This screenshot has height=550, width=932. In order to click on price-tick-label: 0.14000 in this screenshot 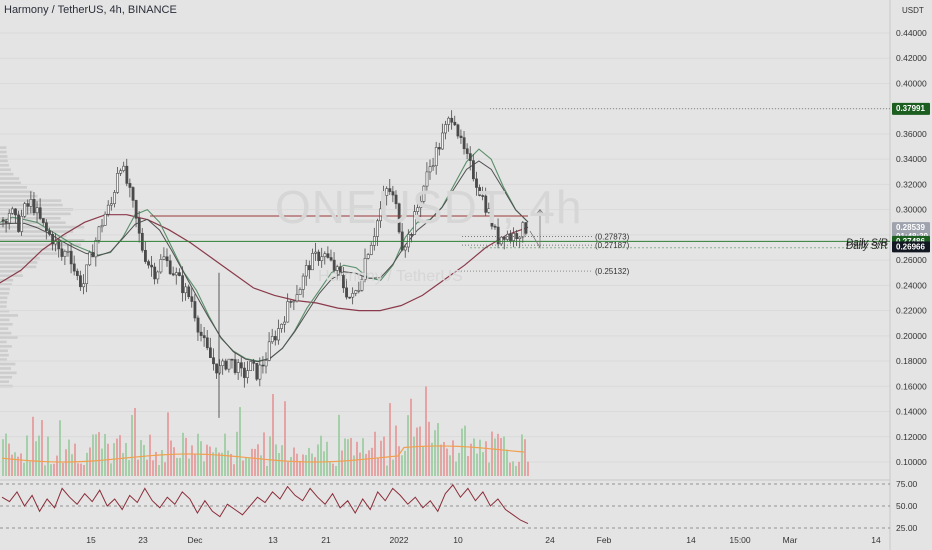, I will do `click(911, 412)`.